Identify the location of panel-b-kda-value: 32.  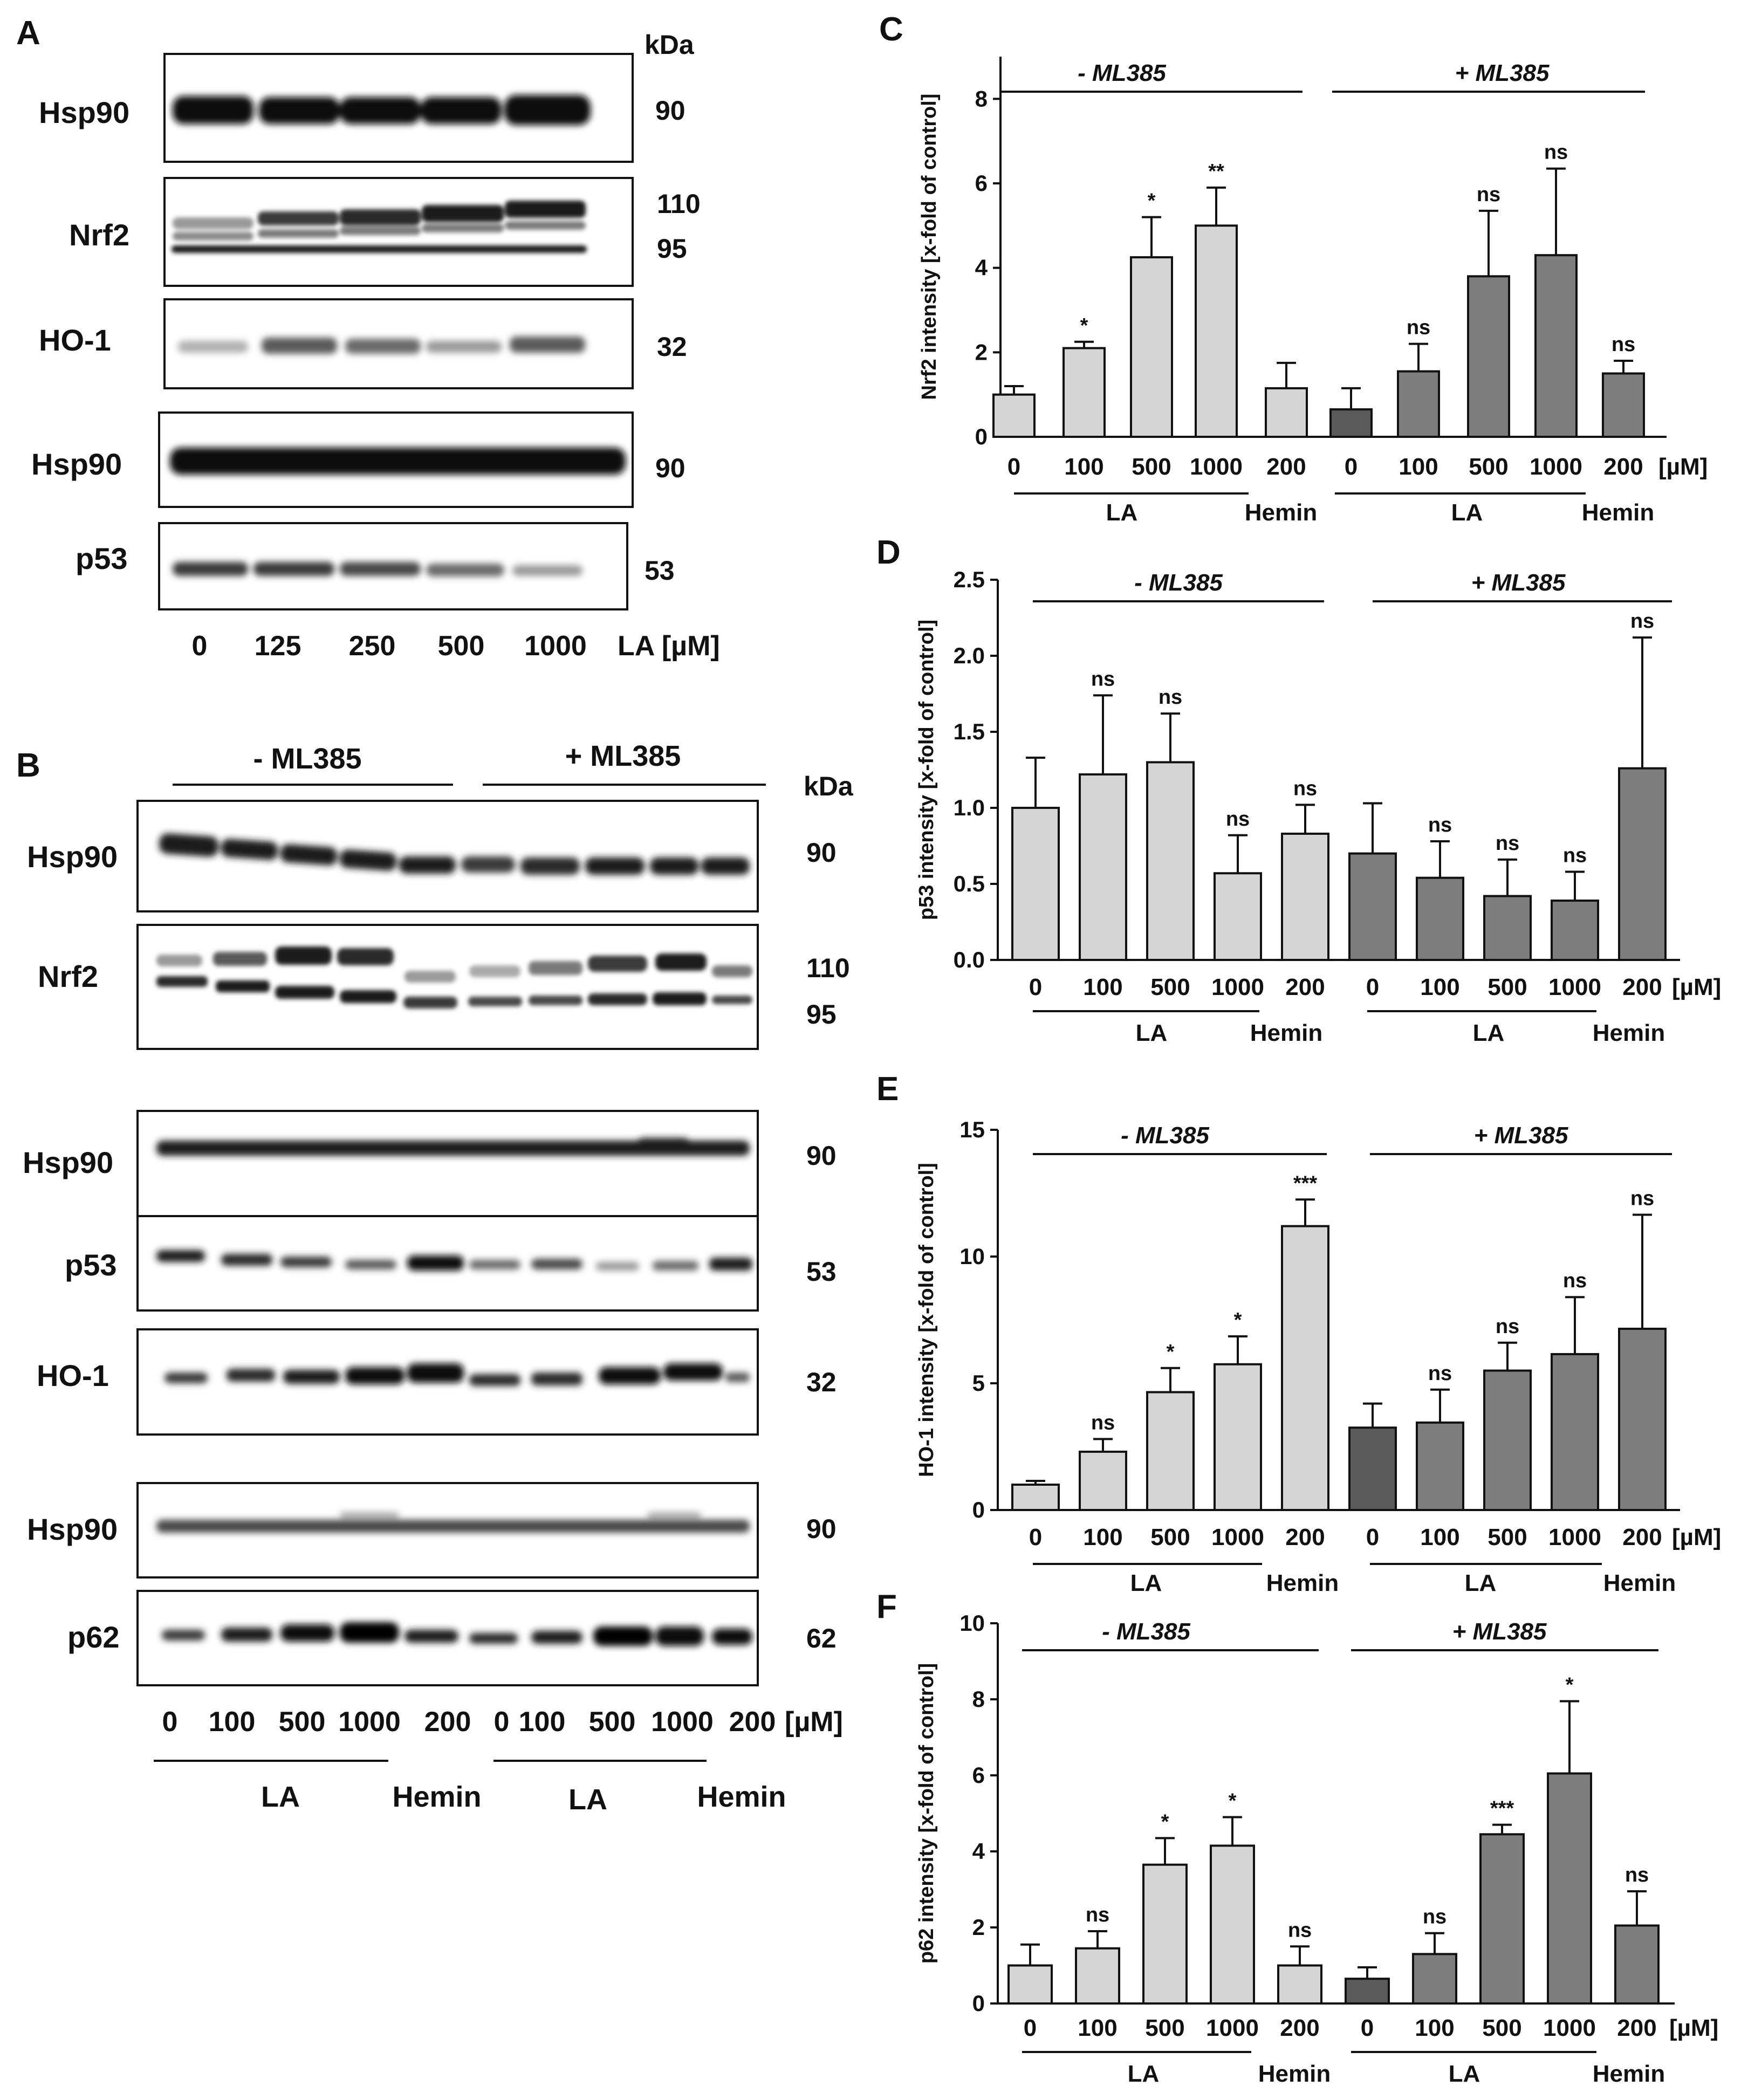
(822, 1382).